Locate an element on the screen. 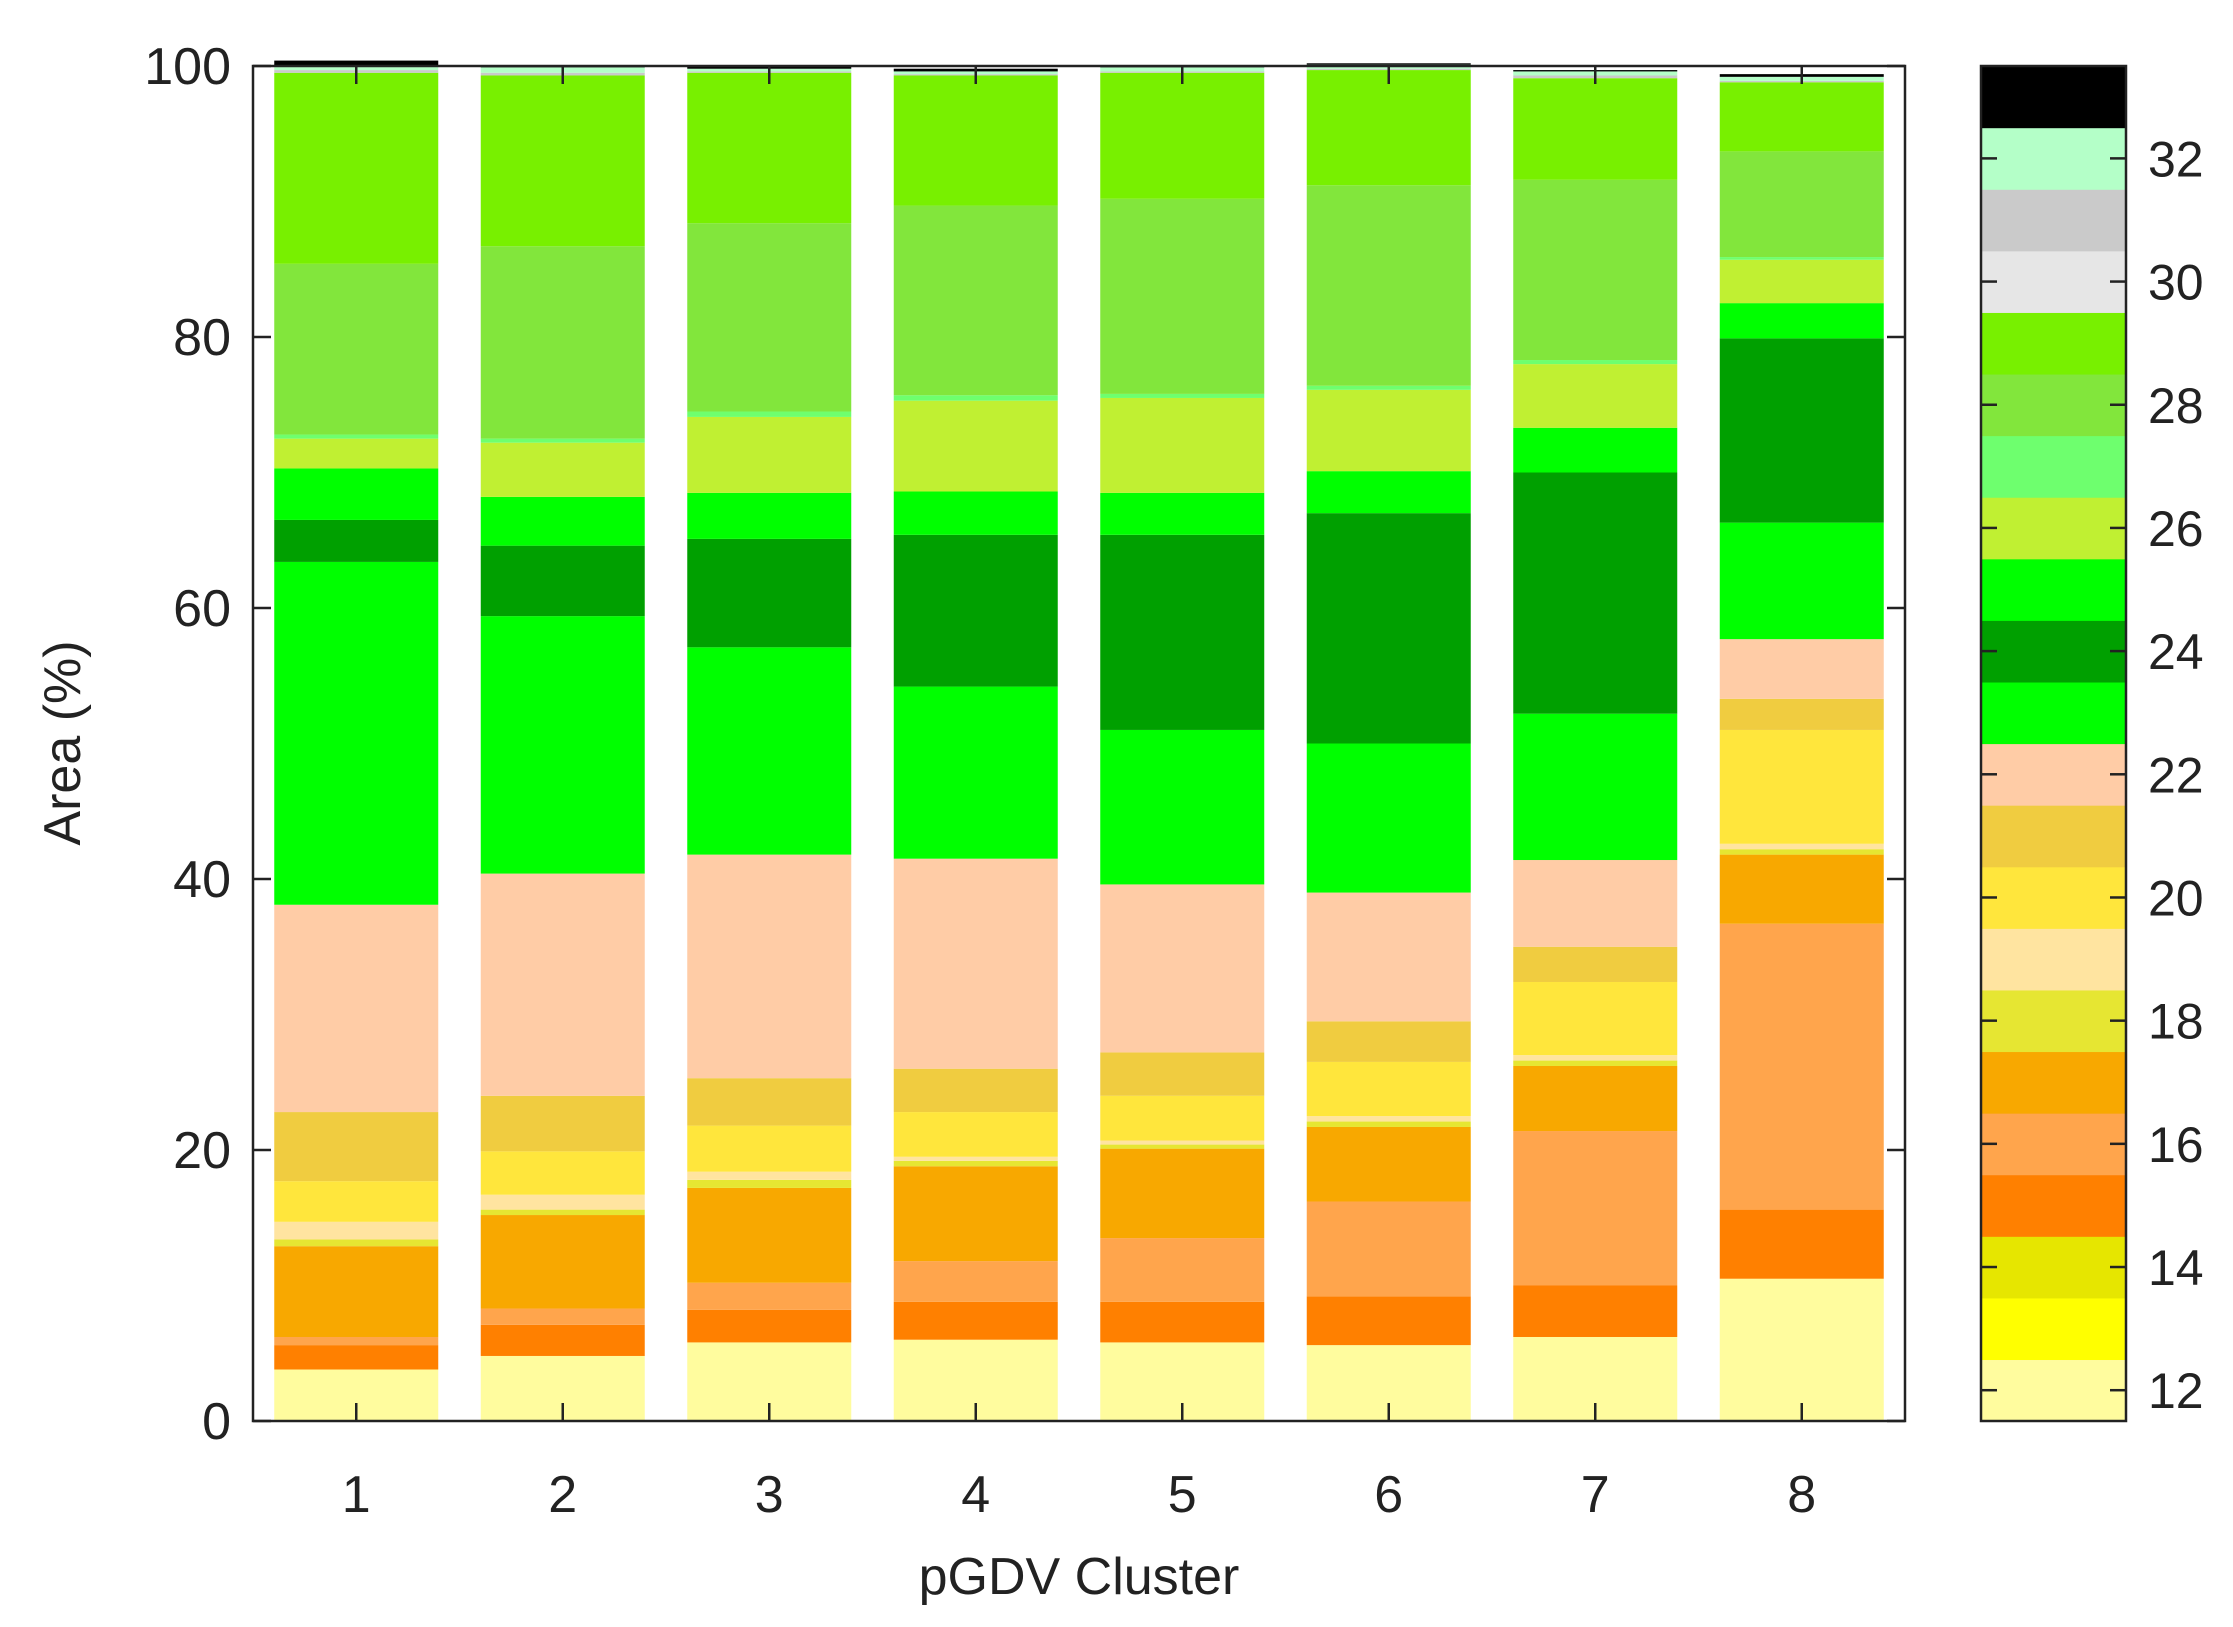 The width and height of the screenshot is (2233, 1627). y-tick-label-20: 20 is located at coordinates (202, 1151).